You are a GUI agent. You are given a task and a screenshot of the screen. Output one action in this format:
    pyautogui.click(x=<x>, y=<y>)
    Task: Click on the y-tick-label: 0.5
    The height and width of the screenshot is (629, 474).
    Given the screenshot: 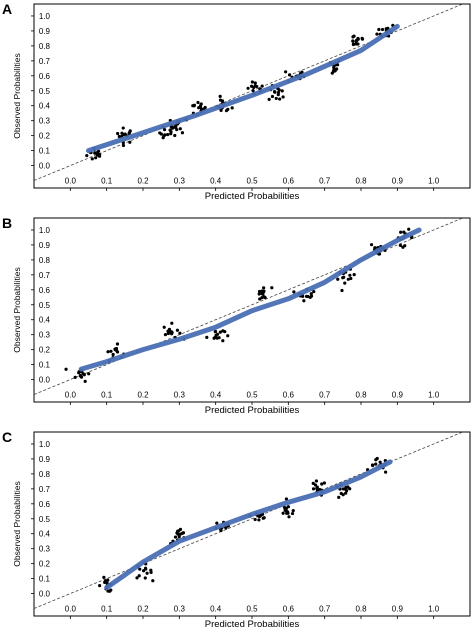 What is the action you would take?
    pyautogui.click(x=45, y=519)
    